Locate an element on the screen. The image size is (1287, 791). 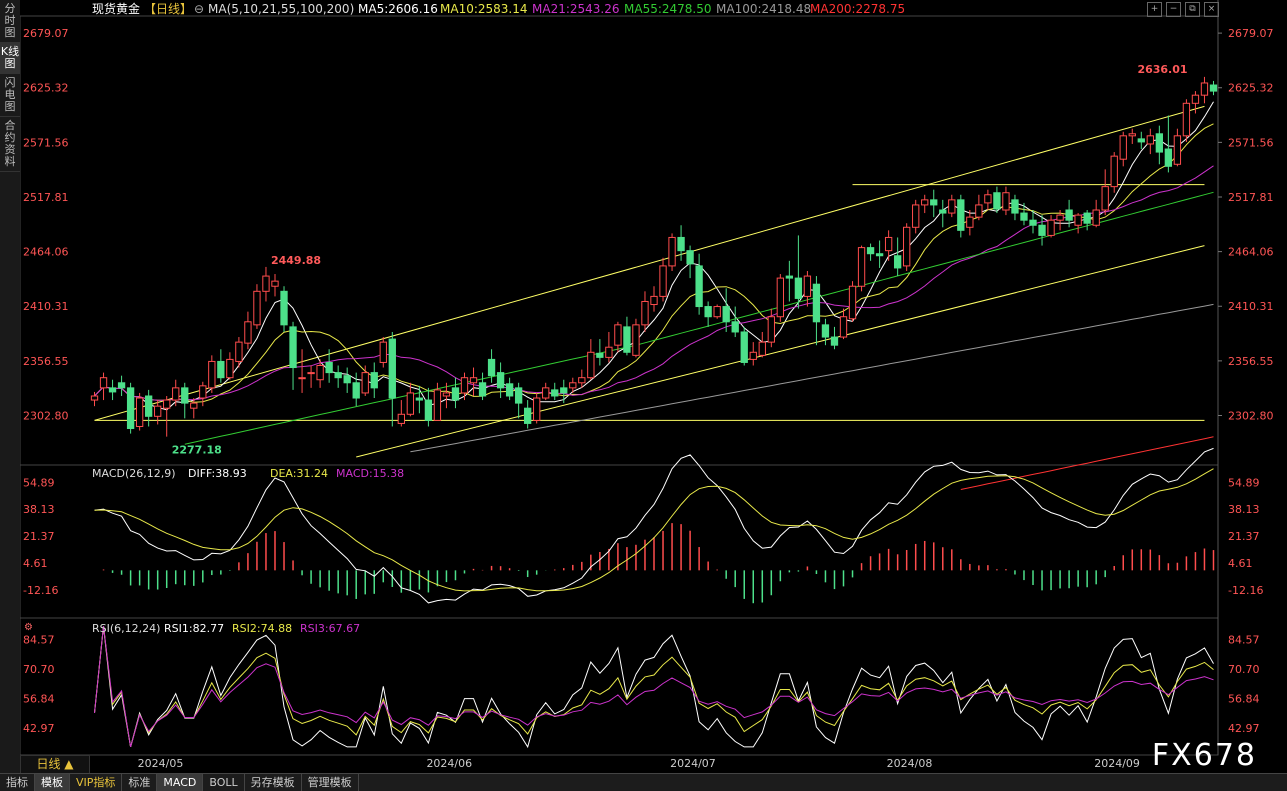
rsi-title: RSI(6,12,24) is located at coordinates (126, 628).